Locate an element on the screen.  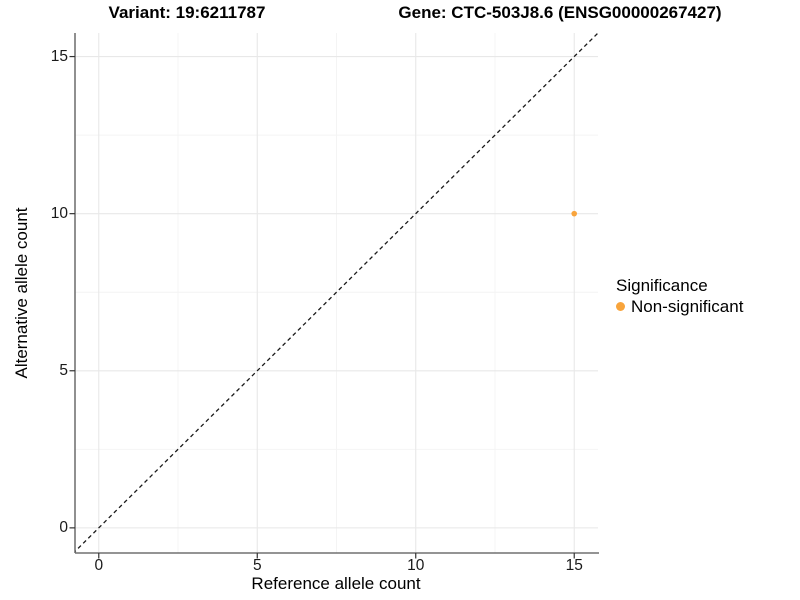
x-tick-label: 15 is located at coordinates (574, 565).